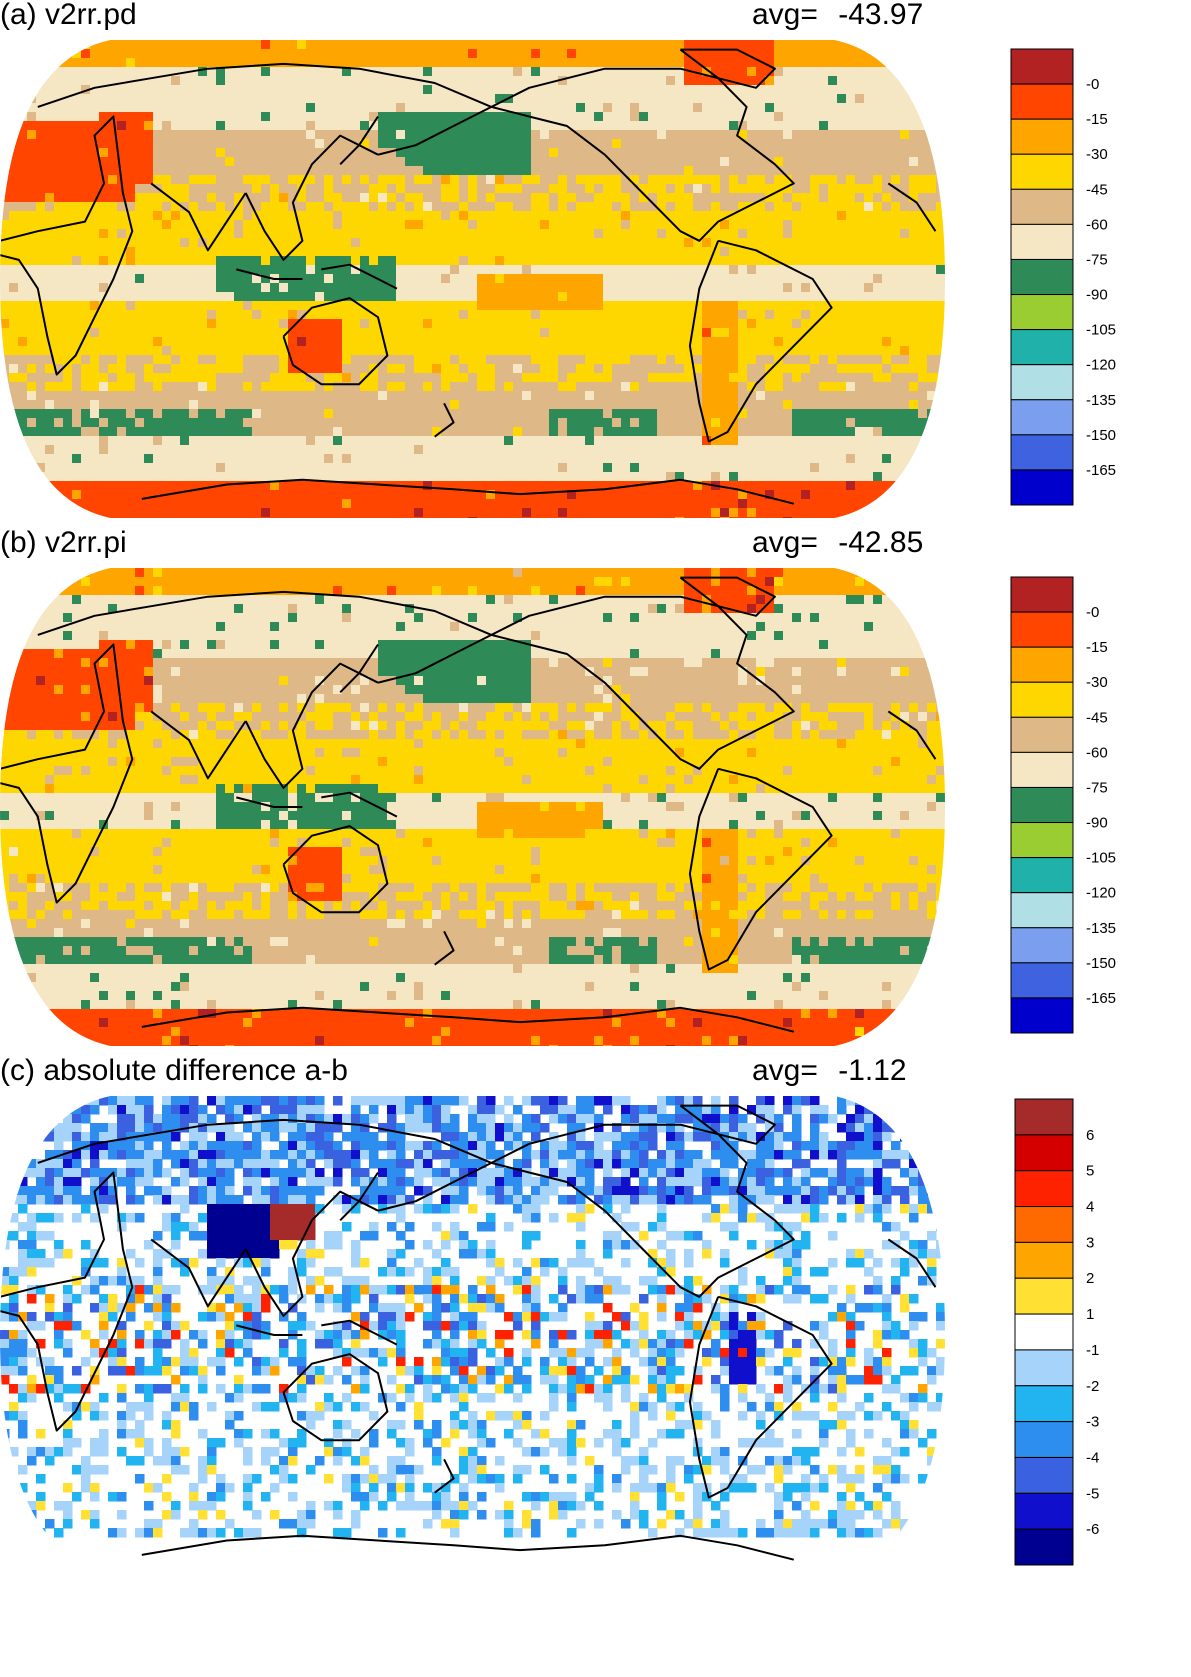 The image size is (1191, 1677). What do you see at coordinates (1097, 752) in the screenshot?
I see `panel-b-colorbar-tick-label: -60` at bounding box center [1097, 752].